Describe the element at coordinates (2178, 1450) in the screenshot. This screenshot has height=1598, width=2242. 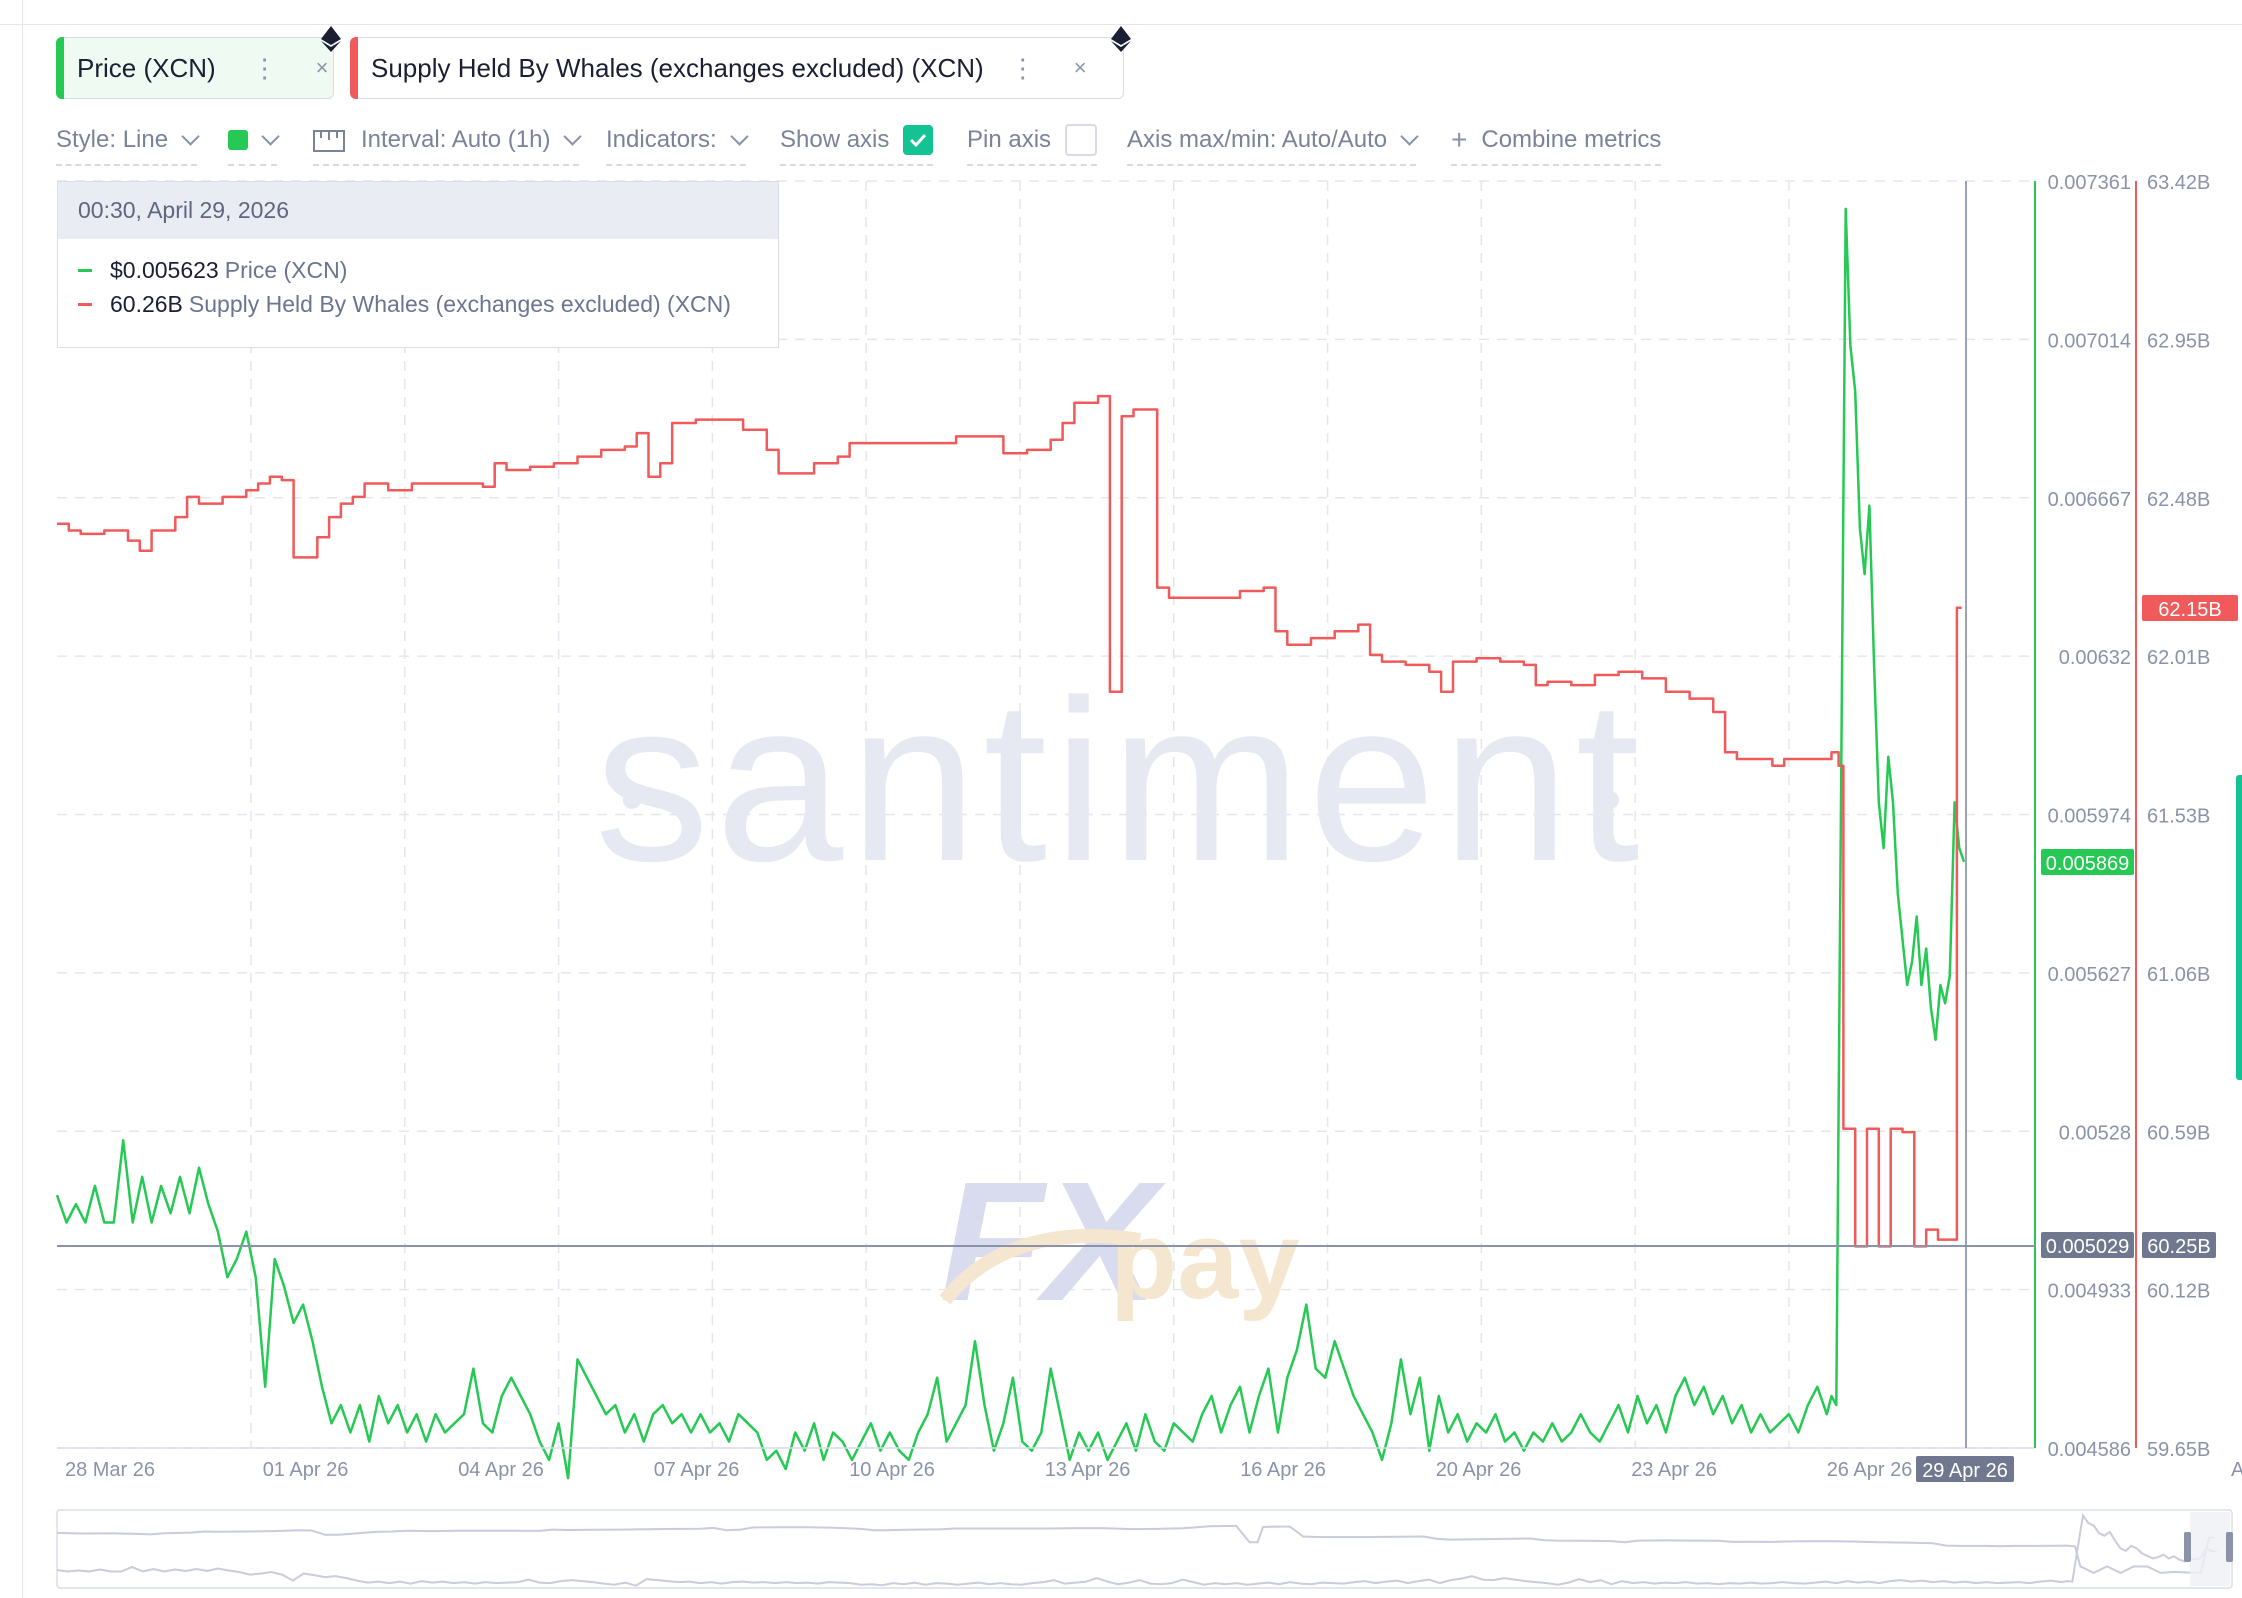
I see `supply-axis-tick-label: 59.65B` at that location.